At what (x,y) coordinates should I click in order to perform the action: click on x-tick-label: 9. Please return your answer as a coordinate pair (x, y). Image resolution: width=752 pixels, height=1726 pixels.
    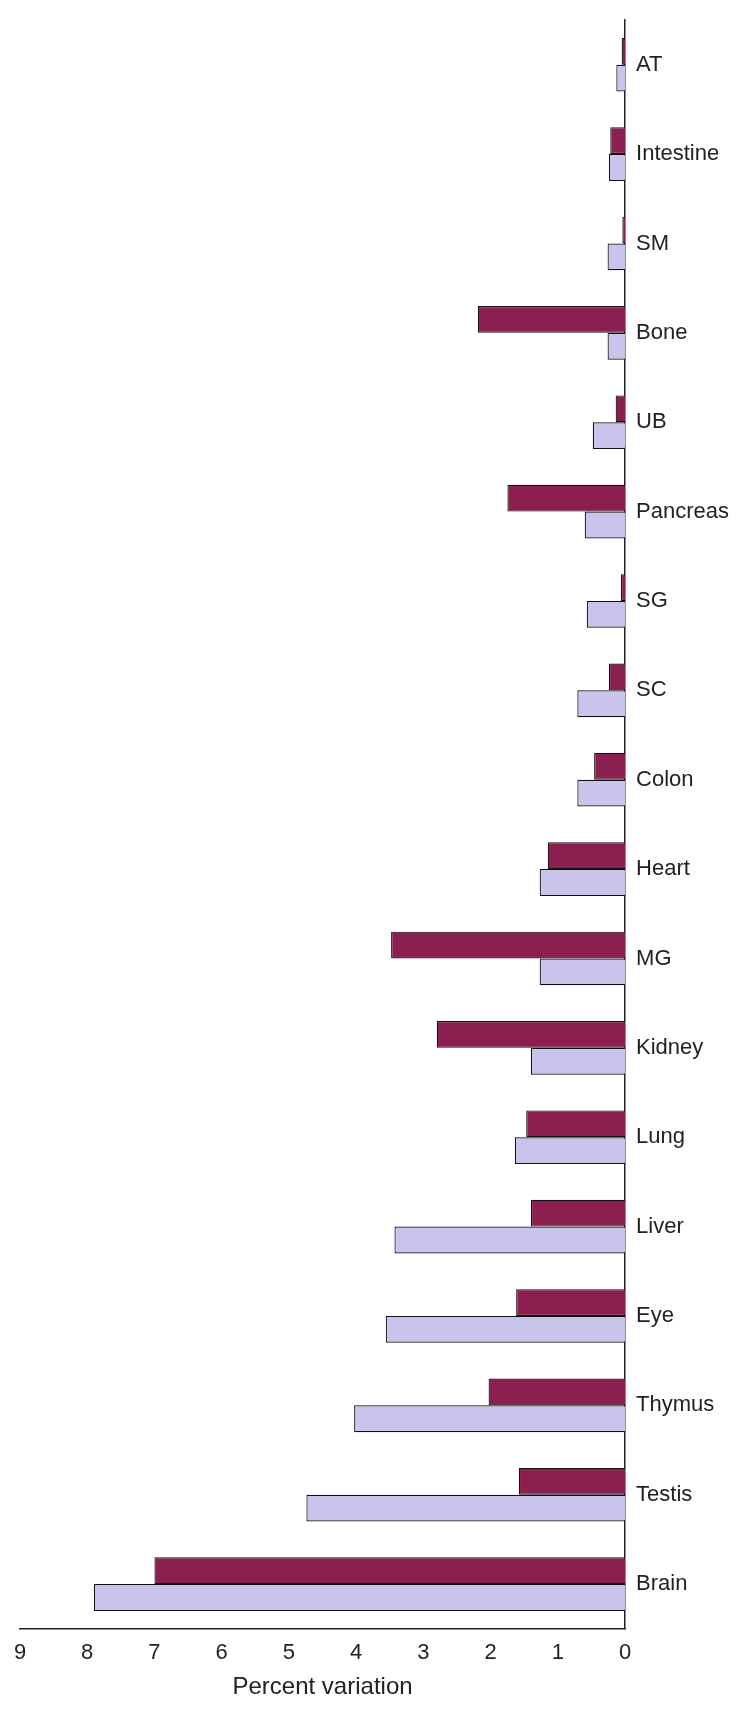
    Looking at the image, I should click on (20, 1652).